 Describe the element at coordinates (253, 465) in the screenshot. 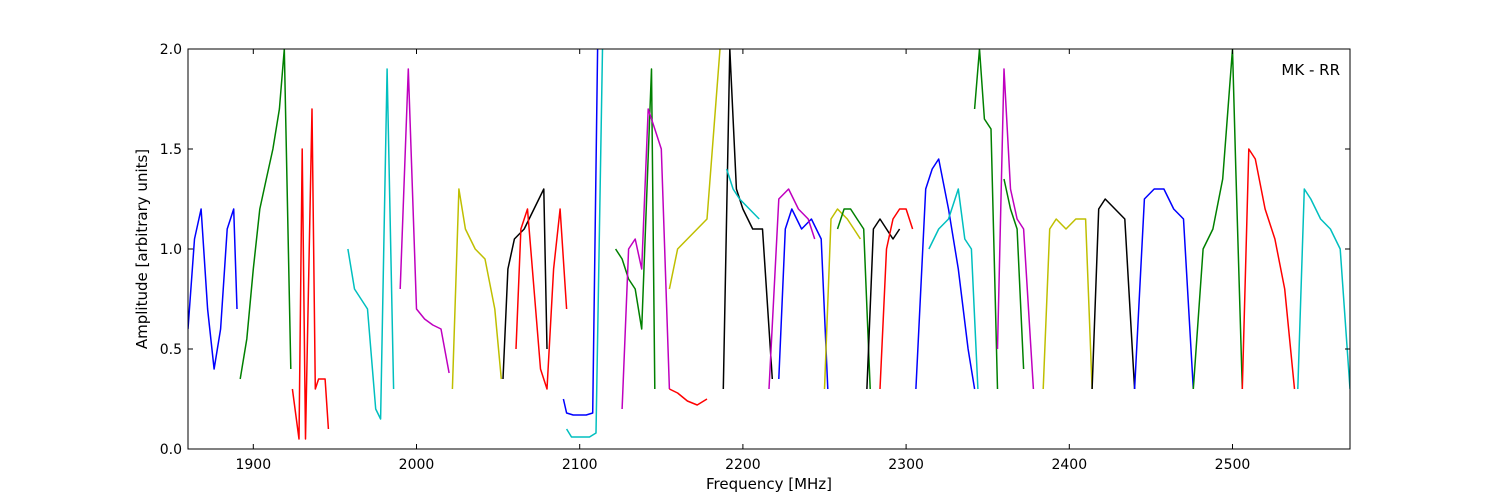

I see `x-tick-label: 1900` at that location.